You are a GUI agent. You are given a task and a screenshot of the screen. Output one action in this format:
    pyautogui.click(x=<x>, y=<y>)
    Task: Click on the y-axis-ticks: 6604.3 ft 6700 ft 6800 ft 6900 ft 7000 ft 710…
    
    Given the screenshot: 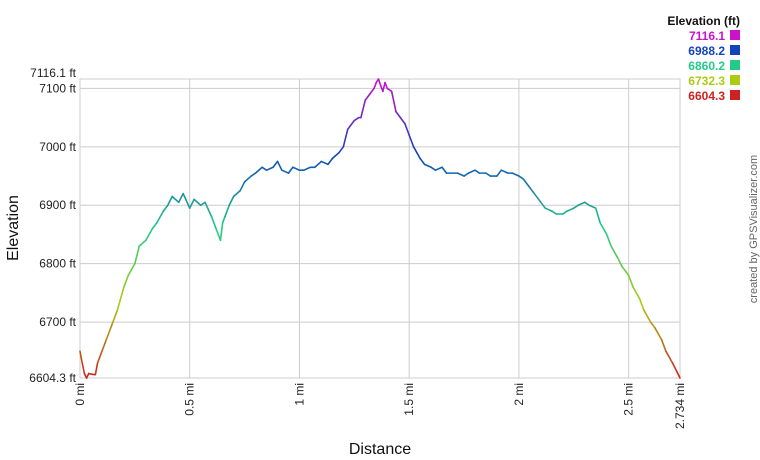 What is the action you would take?
    pyautogui.click(x=52, y=225)
    